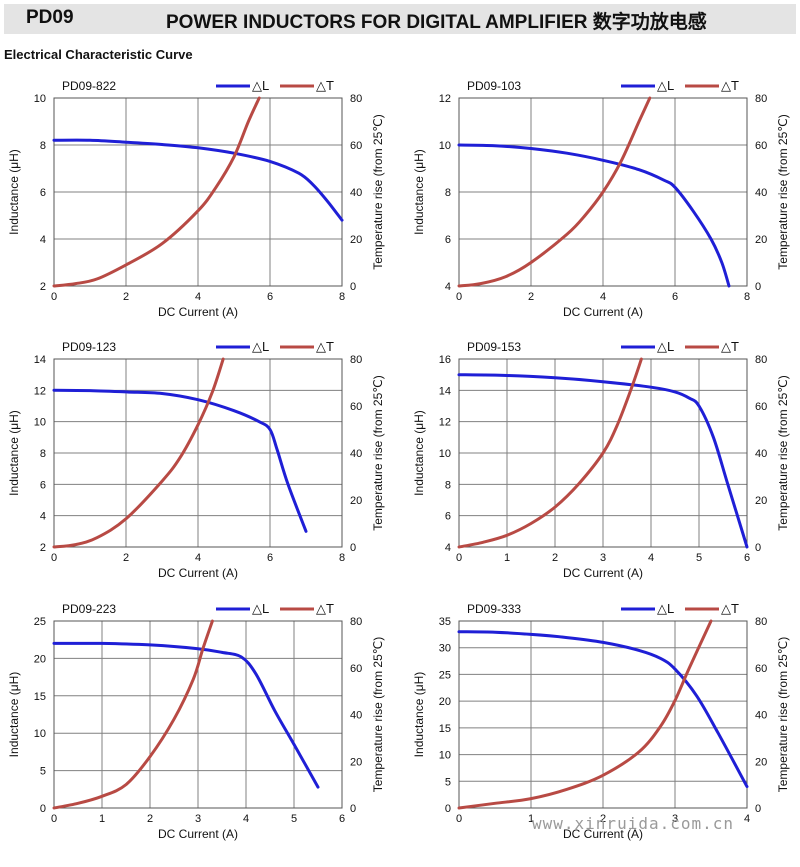  Describe the element at coordinates (445, 360) in the screenshot. I see `y-tick-label: 16` at that location.